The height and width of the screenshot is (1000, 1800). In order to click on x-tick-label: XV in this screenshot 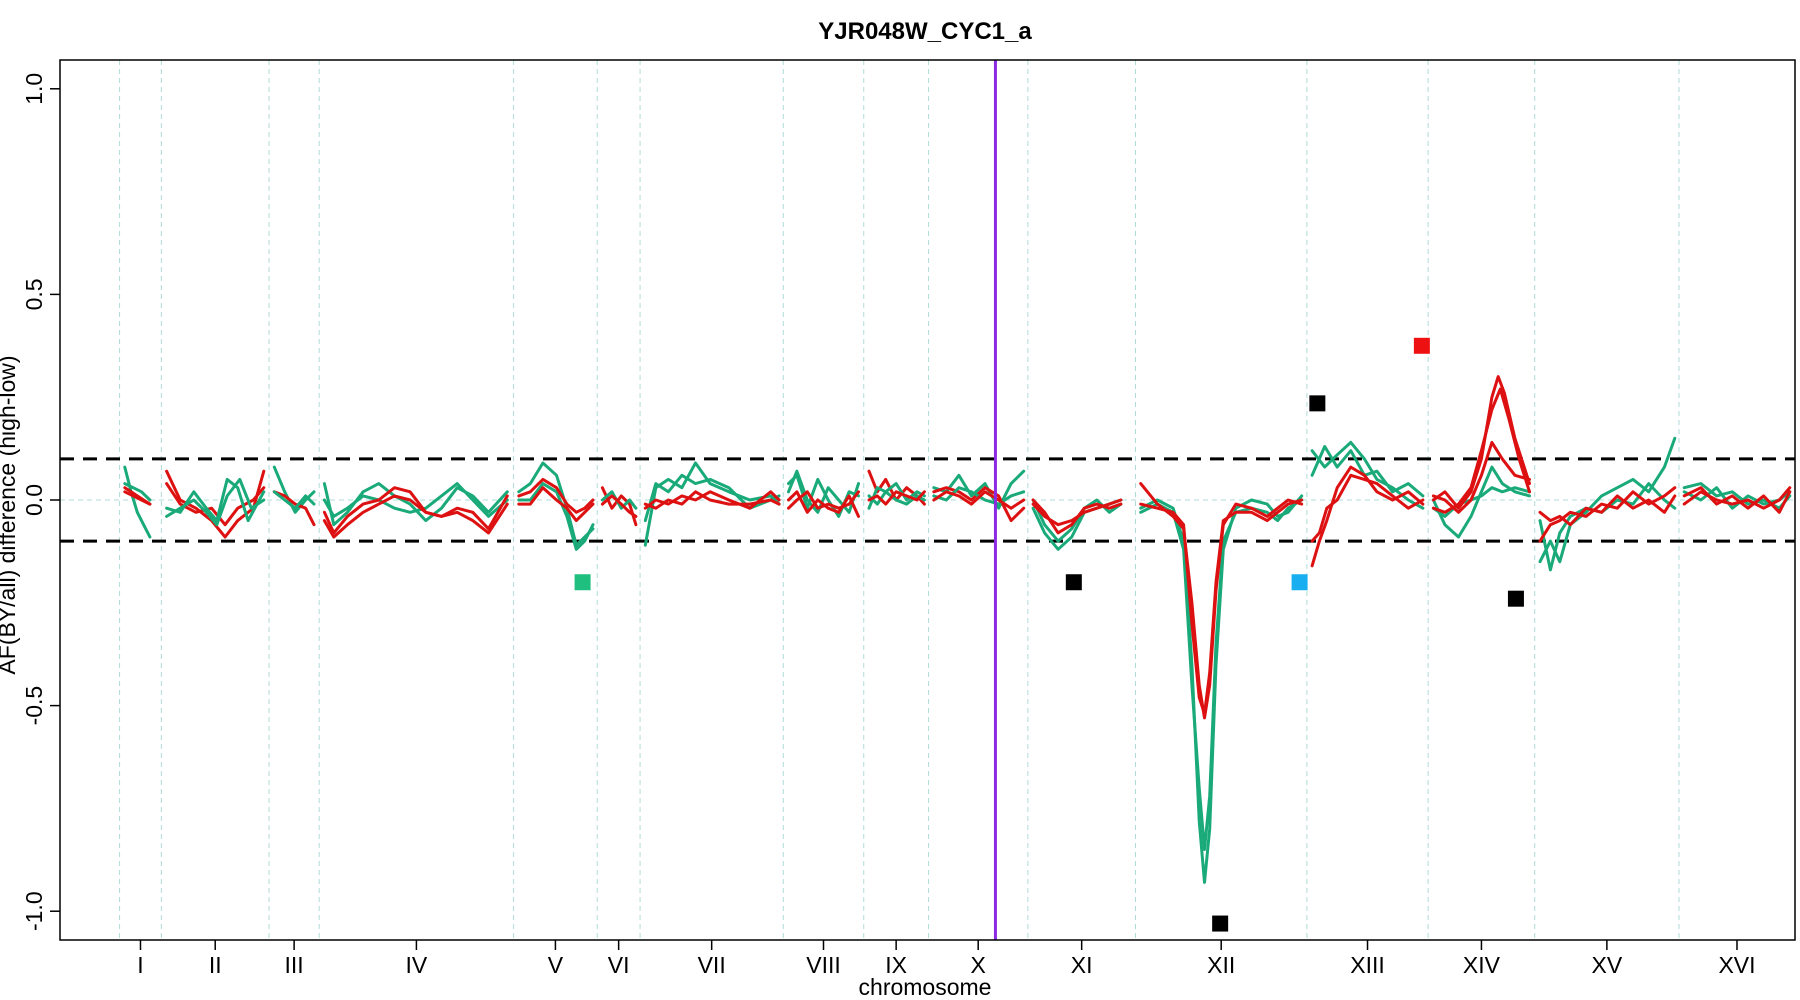, I will do `click(1607, 965)`.